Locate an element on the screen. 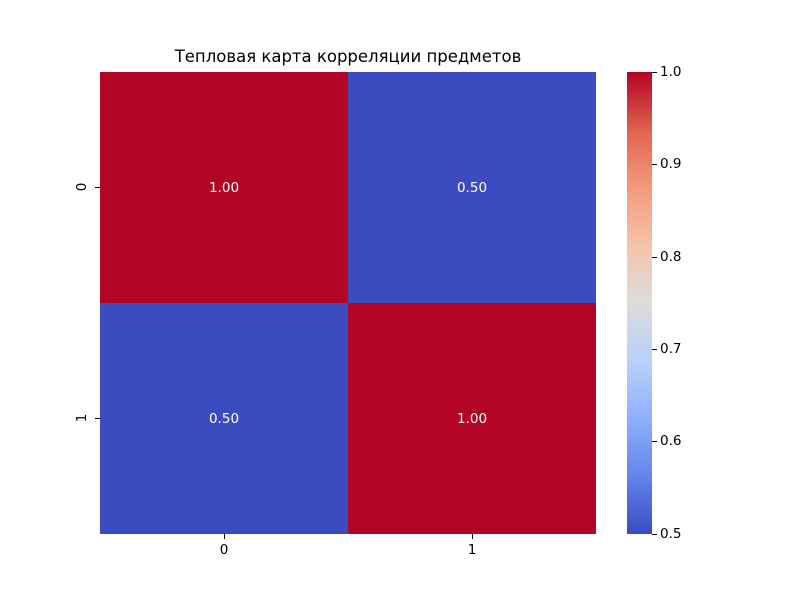 The width and height of the screenshot is (800, 600). heatmap-cell-0-0: 1.00 is located at coordinates (224, 187).